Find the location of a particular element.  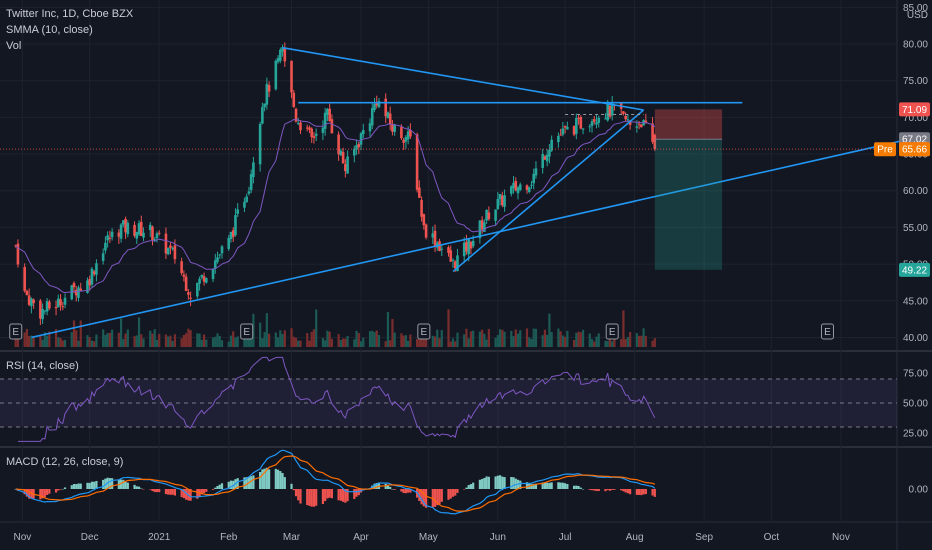

rsi-legend: RSI (14, close) is located at coordinates (42, 366).